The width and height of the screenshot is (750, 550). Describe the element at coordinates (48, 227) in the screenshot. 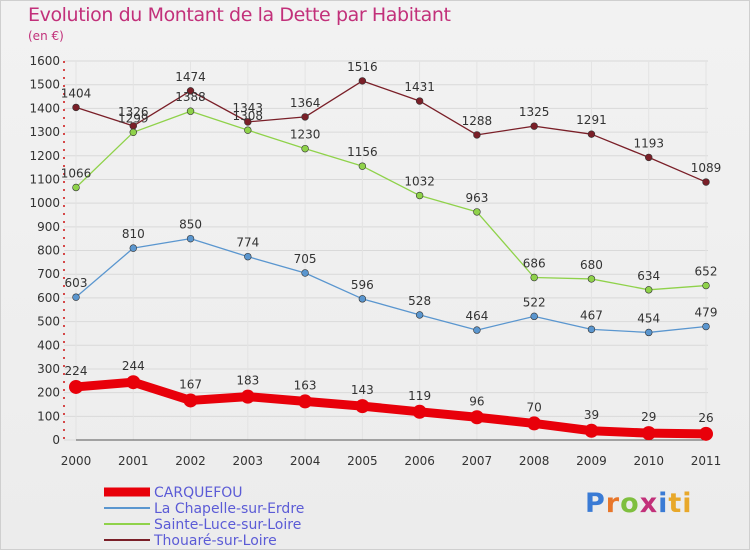

I see `y-tick-label: 900` at that location.